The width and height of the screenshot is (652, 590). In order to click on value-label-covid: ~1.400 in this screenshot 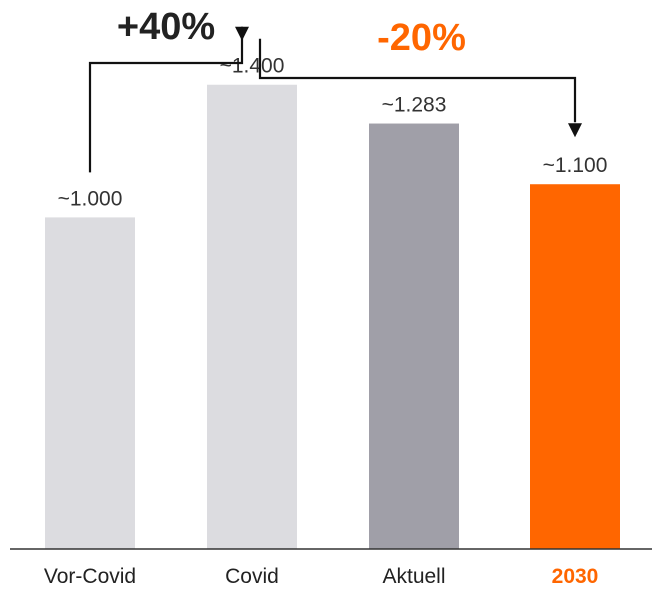, I will do `click(252, 66)`.